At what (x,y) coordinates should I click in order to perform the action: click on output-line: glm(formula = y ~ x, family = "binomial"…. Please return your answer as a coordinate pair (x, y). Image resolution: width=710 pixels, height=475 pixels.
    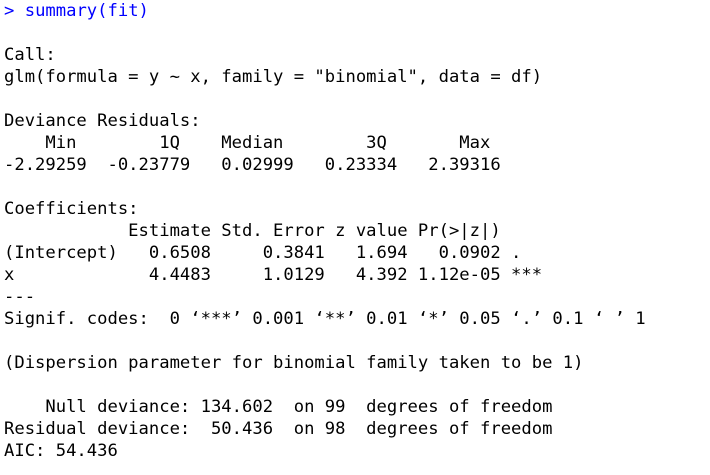
    Looking at the image, I should click on (273, 77).